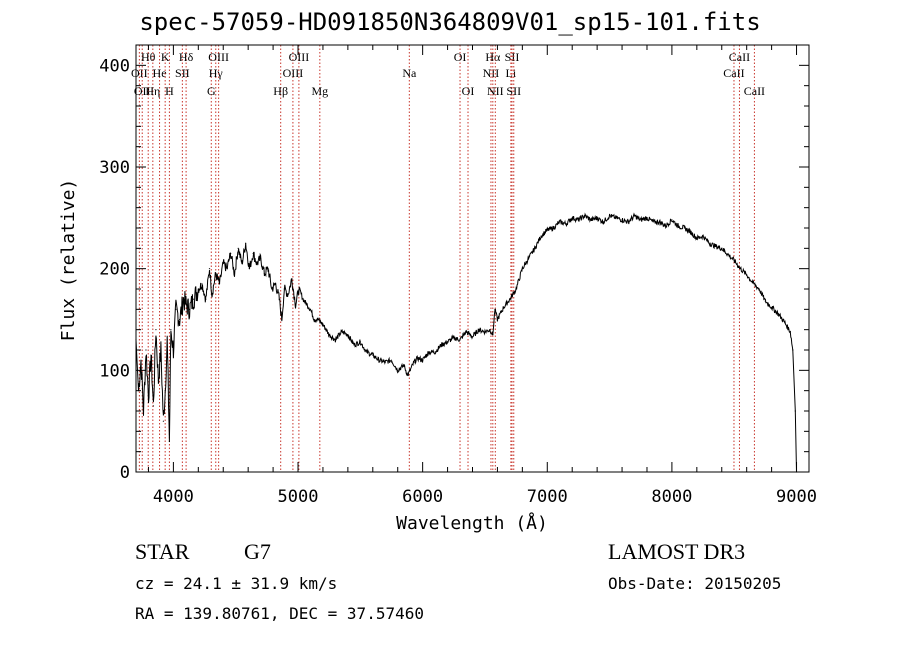 This screenshot has height=649, width=900. I want to click on spectral-line-label-15: Mg, so click(319, 91).